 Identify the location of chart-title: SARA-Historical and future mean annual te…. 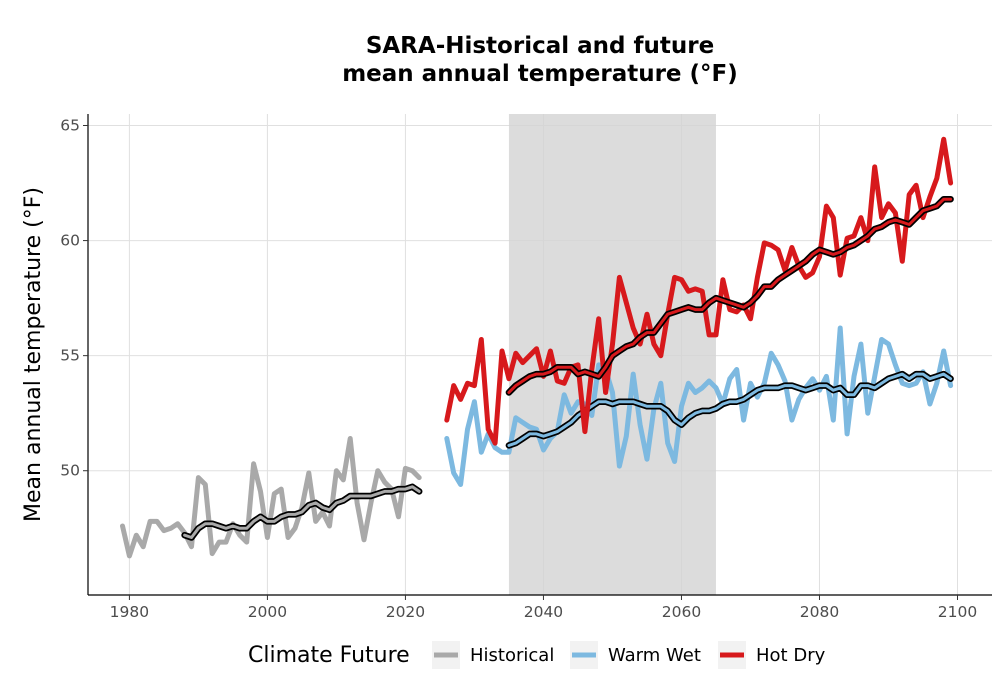
(540, 60).